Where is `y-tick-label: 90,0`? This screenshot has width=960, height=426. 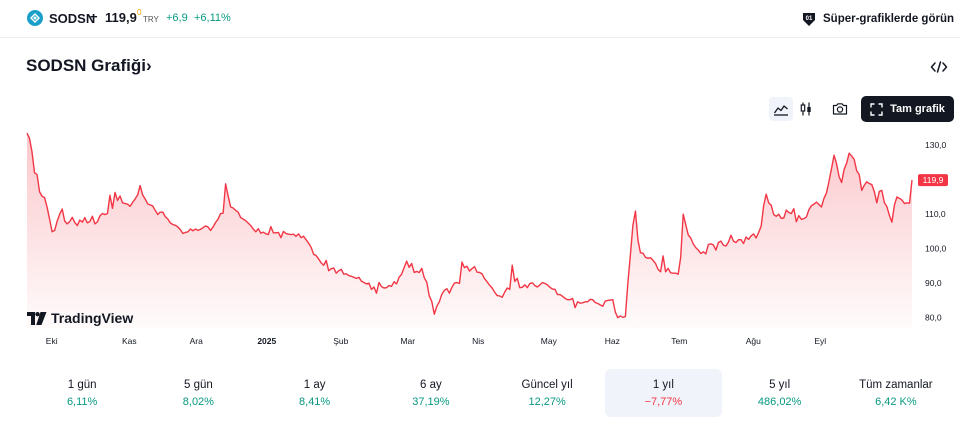
y-tick-label: 90,0 is located at coordinates (933, 283).